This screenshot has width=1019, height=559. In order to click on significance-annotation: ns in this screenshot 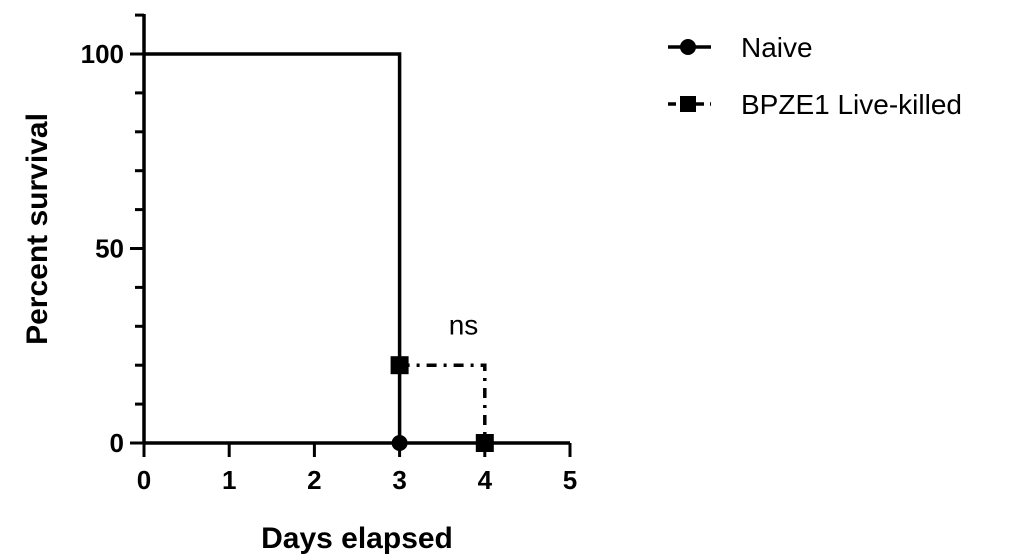, I will do `click(464, 324)`.